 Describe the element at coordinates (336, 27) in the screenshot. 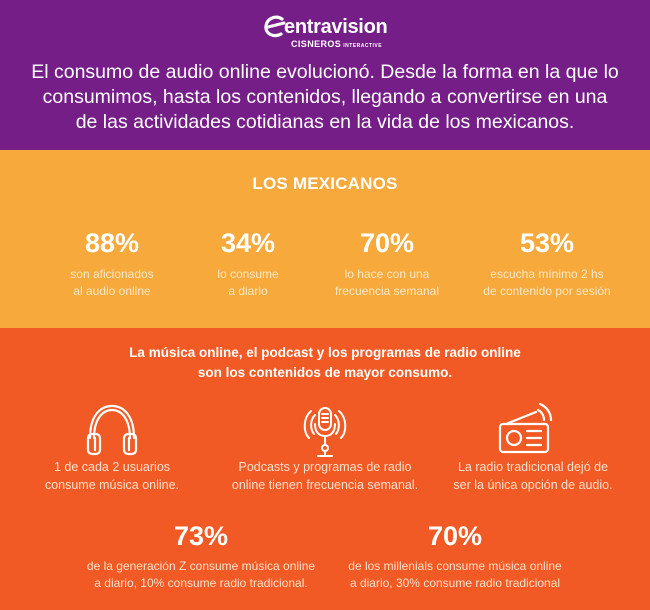

I see `brand-name: entravision` at that location.